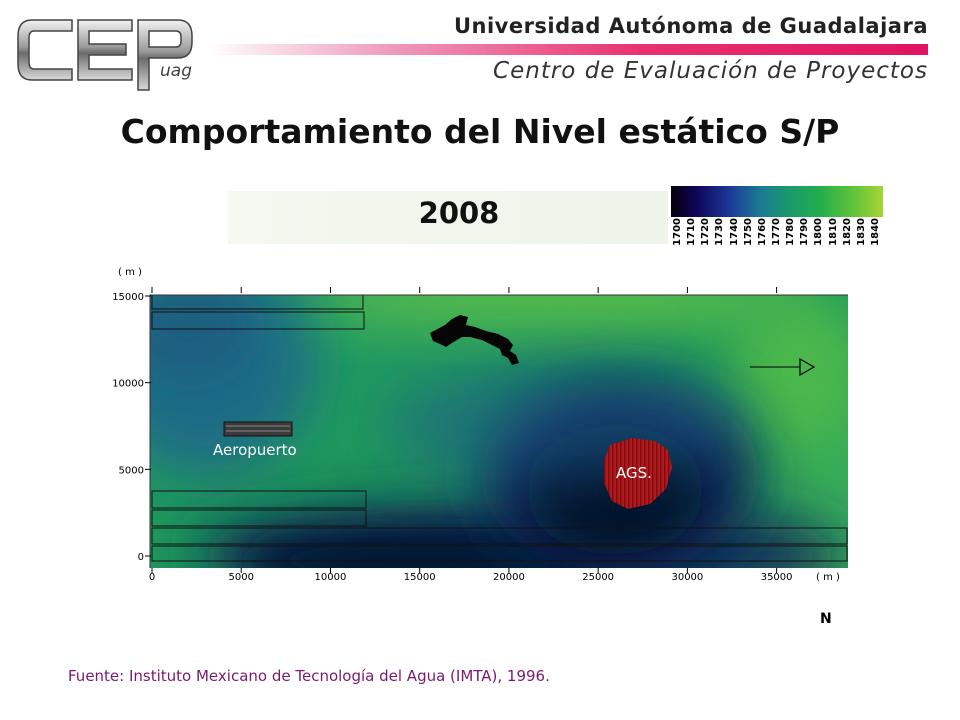  Describe the element at coordinates (805, 232) in the screenshot. I see `colorbar-tick: 1790` at that location.